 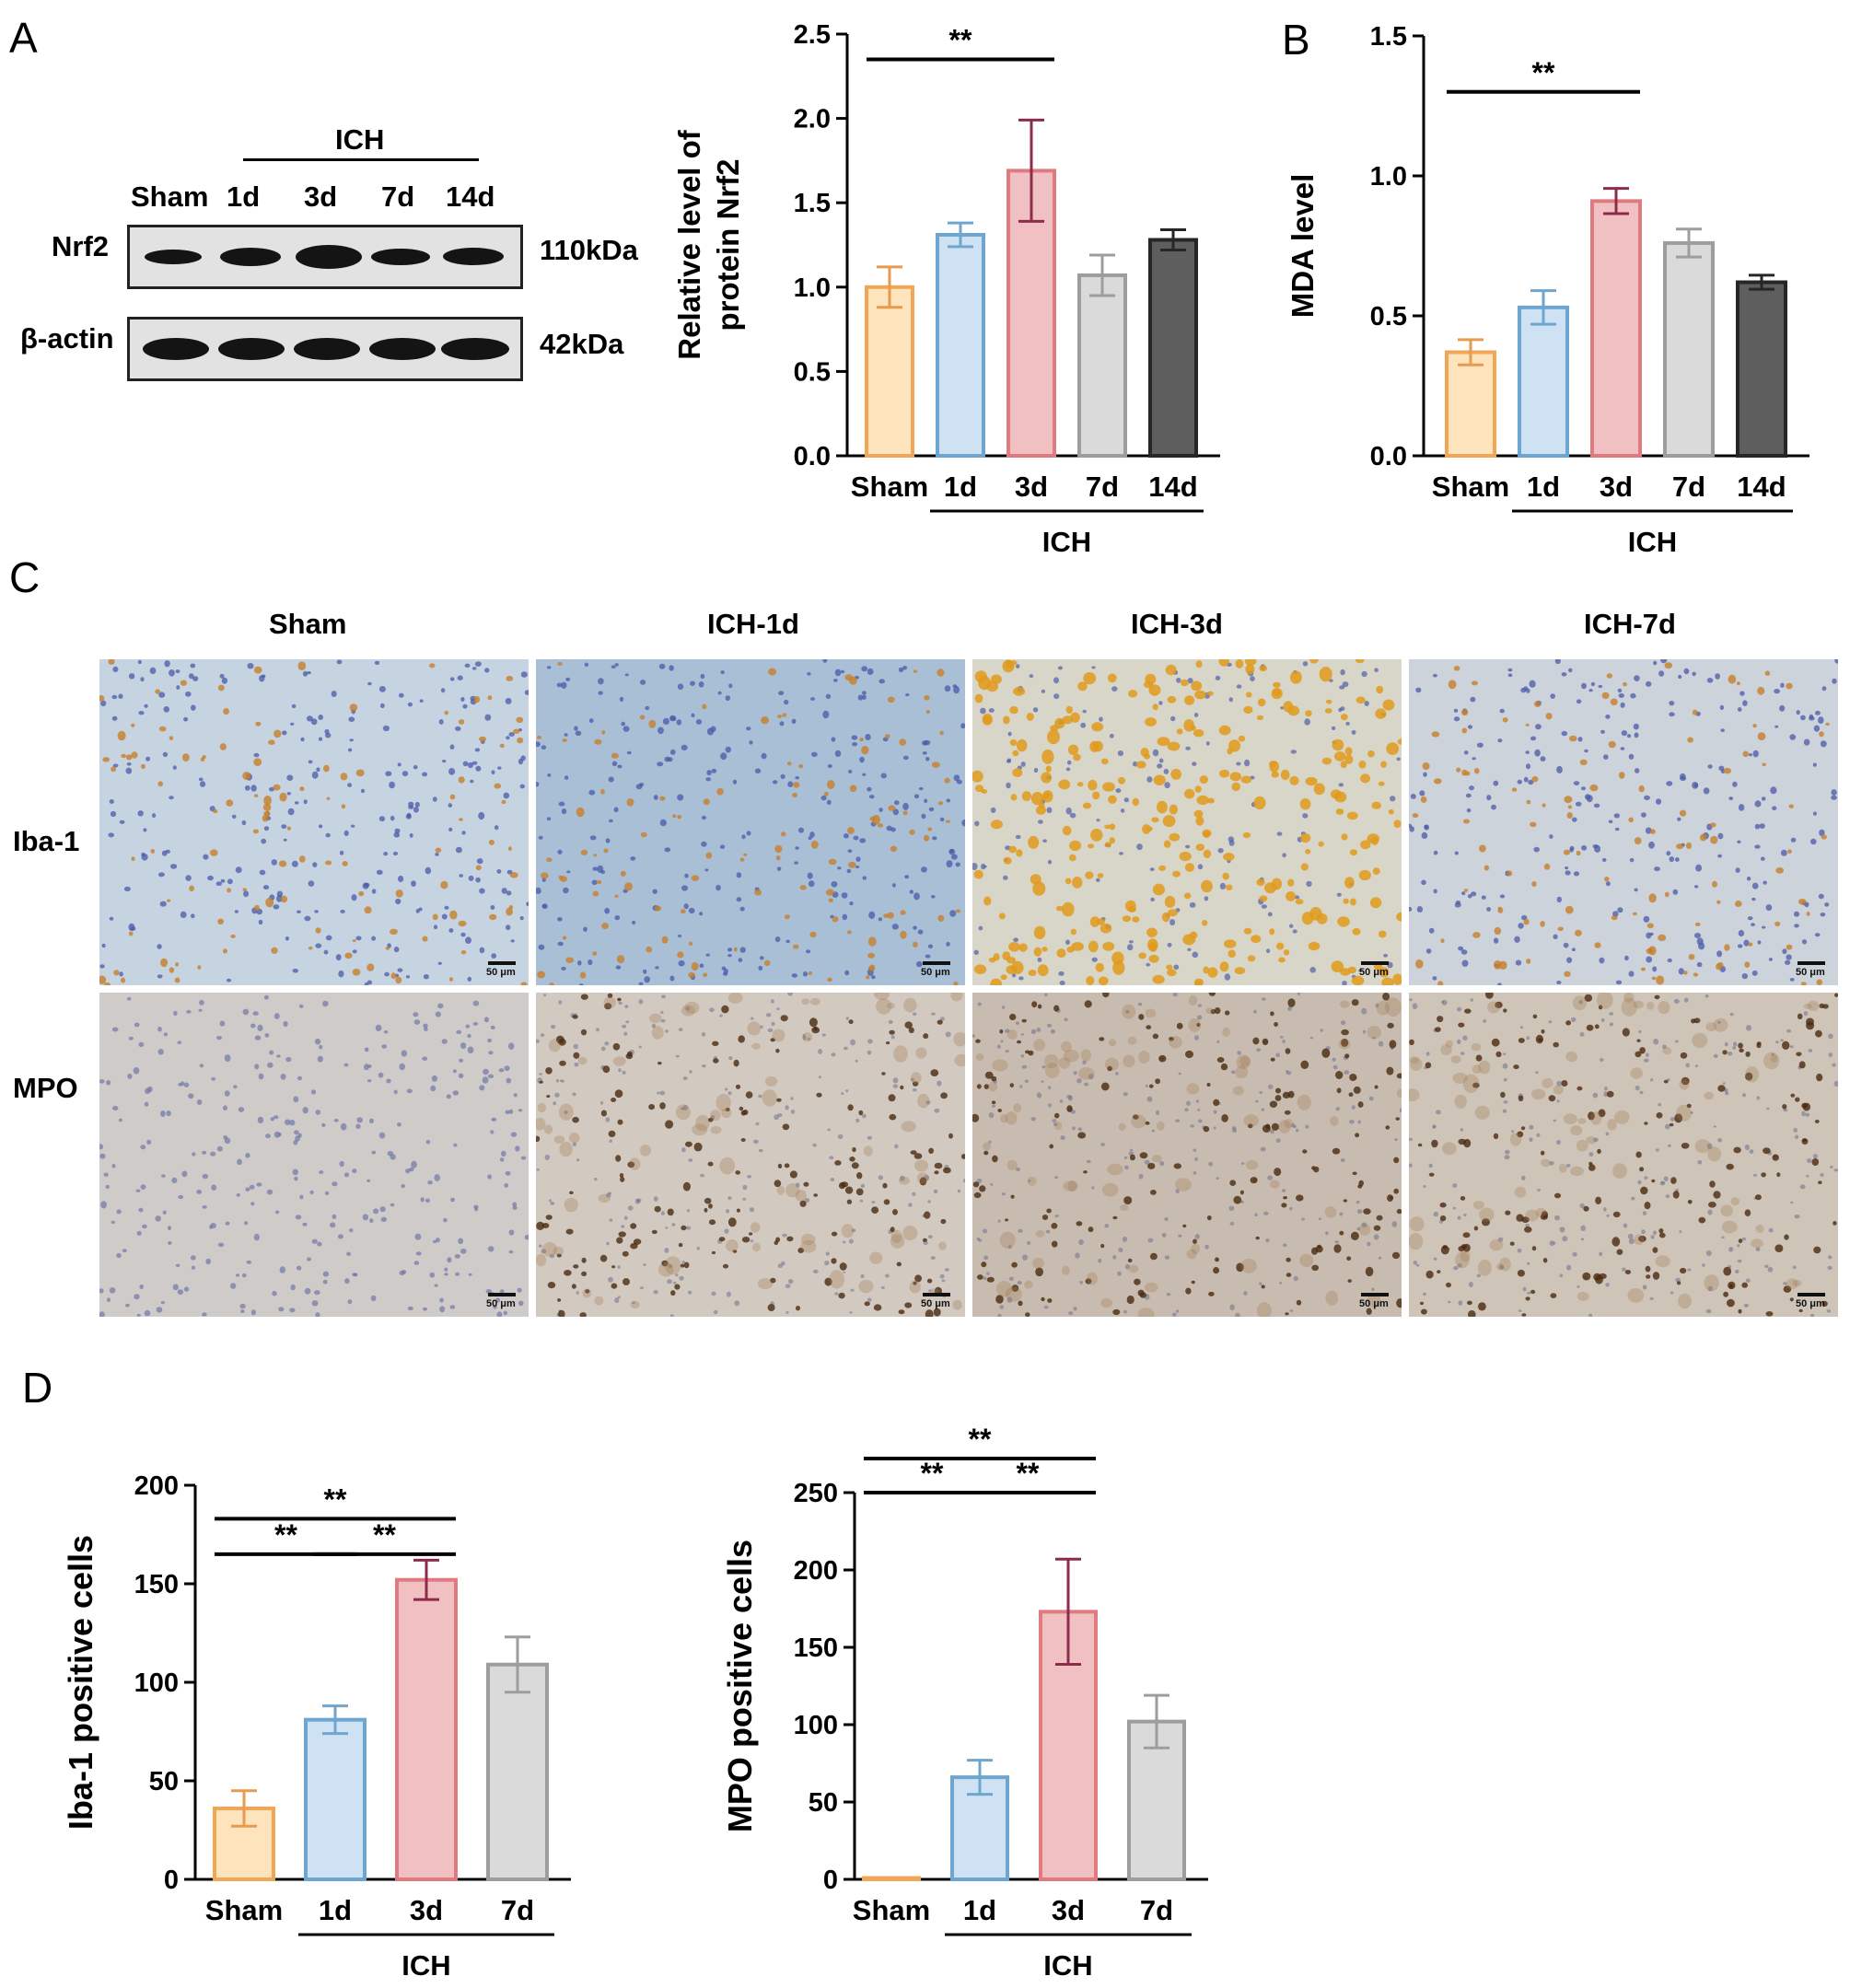 What do you see at coordinates (1547, 290) in the screenshot?
I see `chart-mda: 0.0 0.5 1.0 1.5 MDA level Sham 1d 3d 7d 14d ICH **` at bounding box center [1547, 290].